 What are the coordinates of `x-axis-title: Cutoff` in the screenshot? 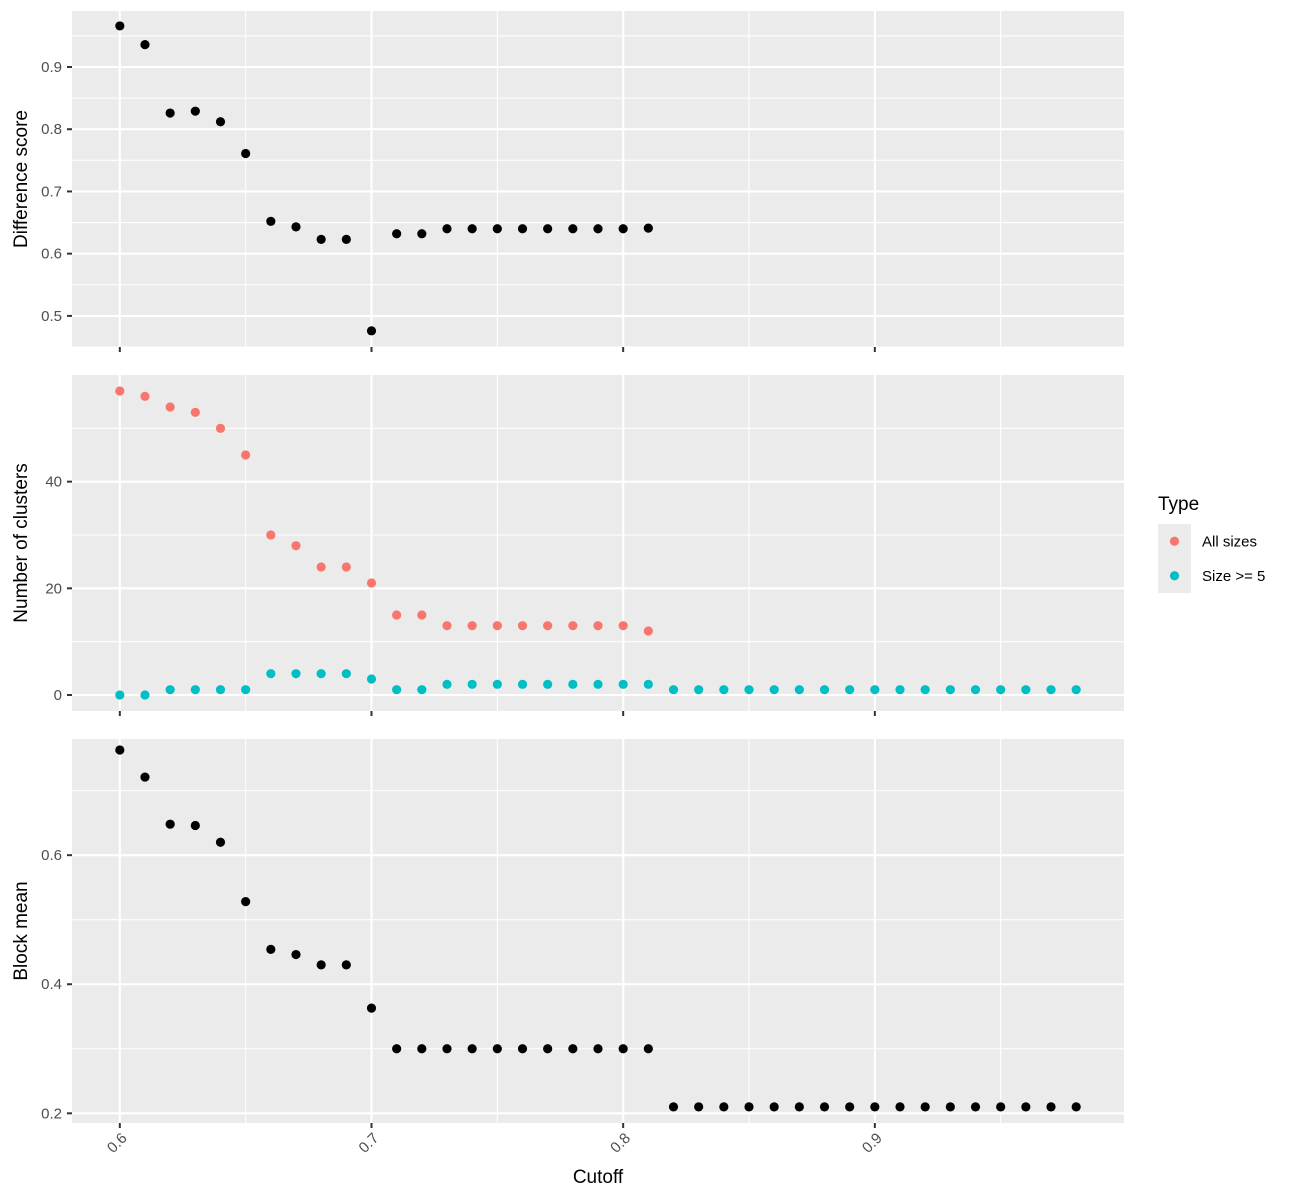 It's located at (598, 1177).